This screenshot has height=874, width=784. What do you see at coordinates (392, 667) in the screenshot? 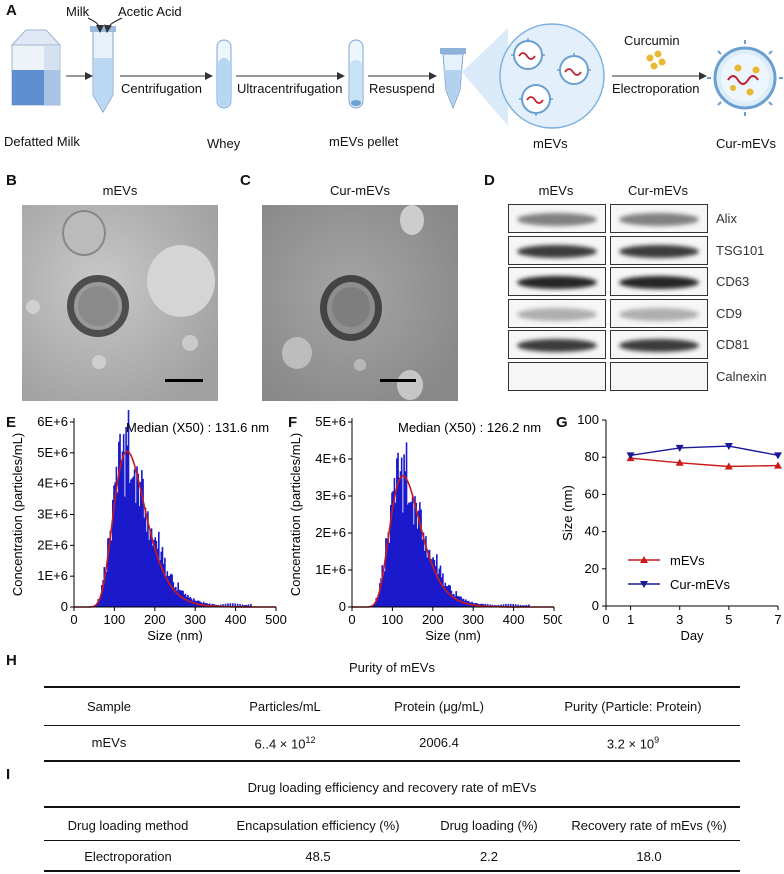
I see `table-h-title: Purity of mEVs` at bounding box center [392, 667].